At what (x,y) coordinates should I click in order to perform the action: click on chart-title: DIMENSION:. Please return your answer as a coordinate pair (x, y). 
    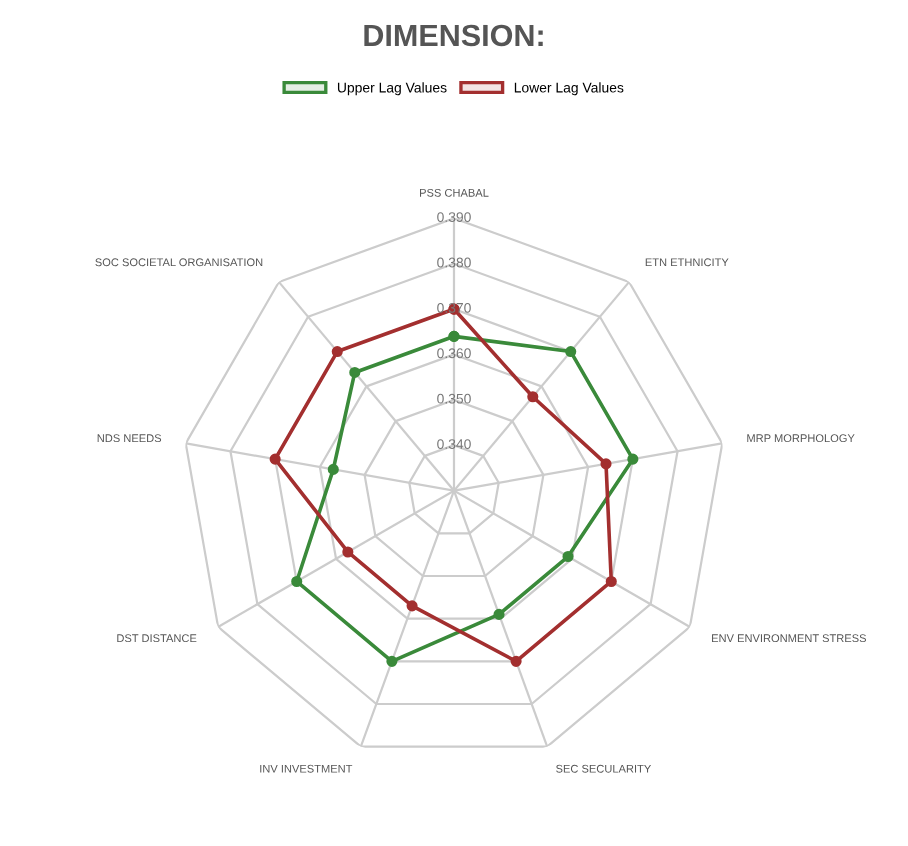
    Looking at the image, I should click on (453, 35).